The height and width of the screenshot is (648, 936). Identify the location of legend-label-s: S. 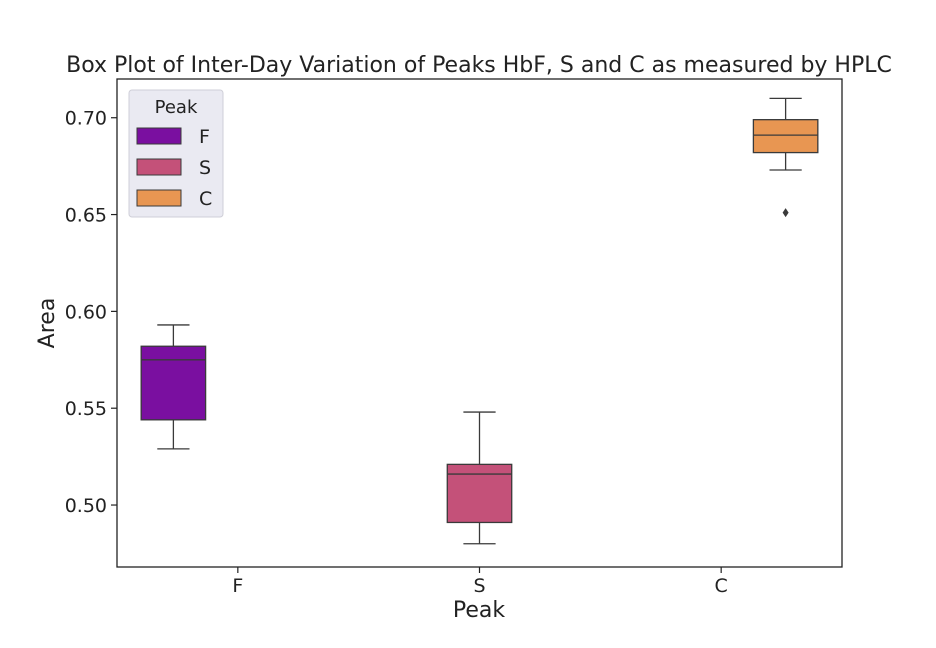
(205, 168).